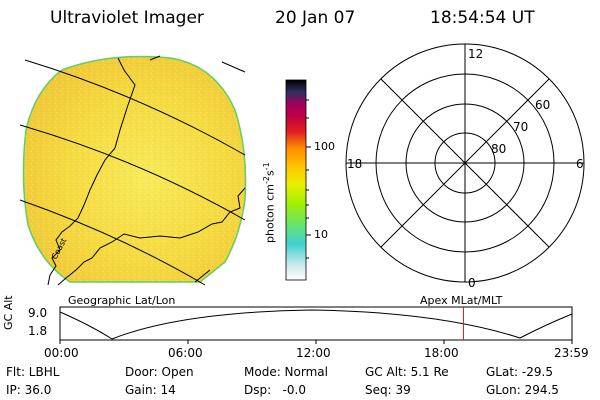 This screenshot has height=400, width=600. I want to click on altitude-curve, so click(316, 324).